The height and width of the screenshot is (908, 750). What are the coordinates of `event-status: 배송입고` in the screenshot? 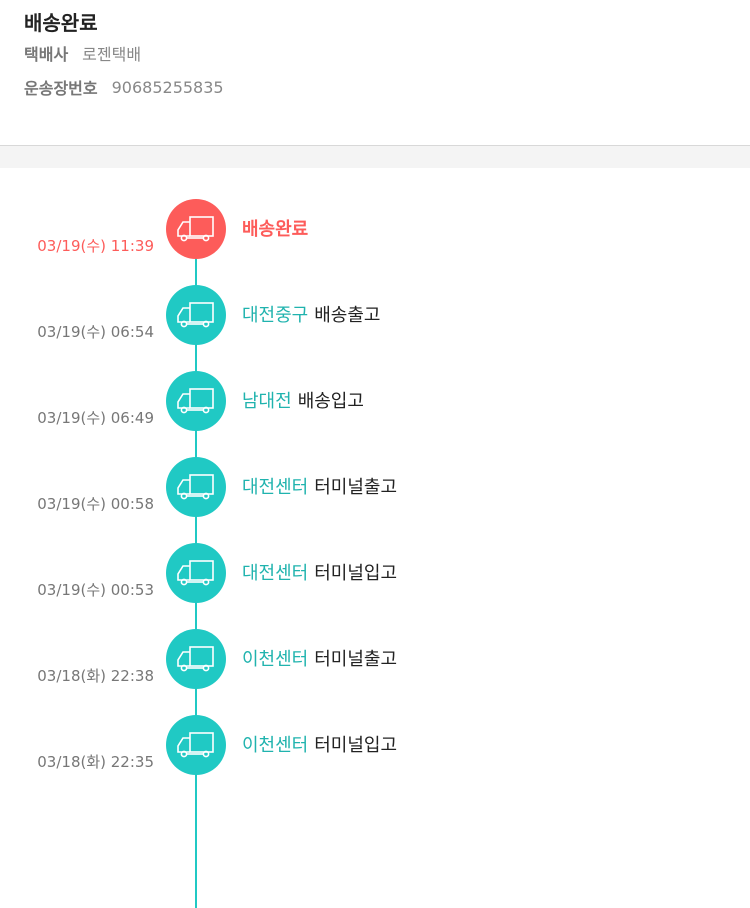 It's located at (330, 401).